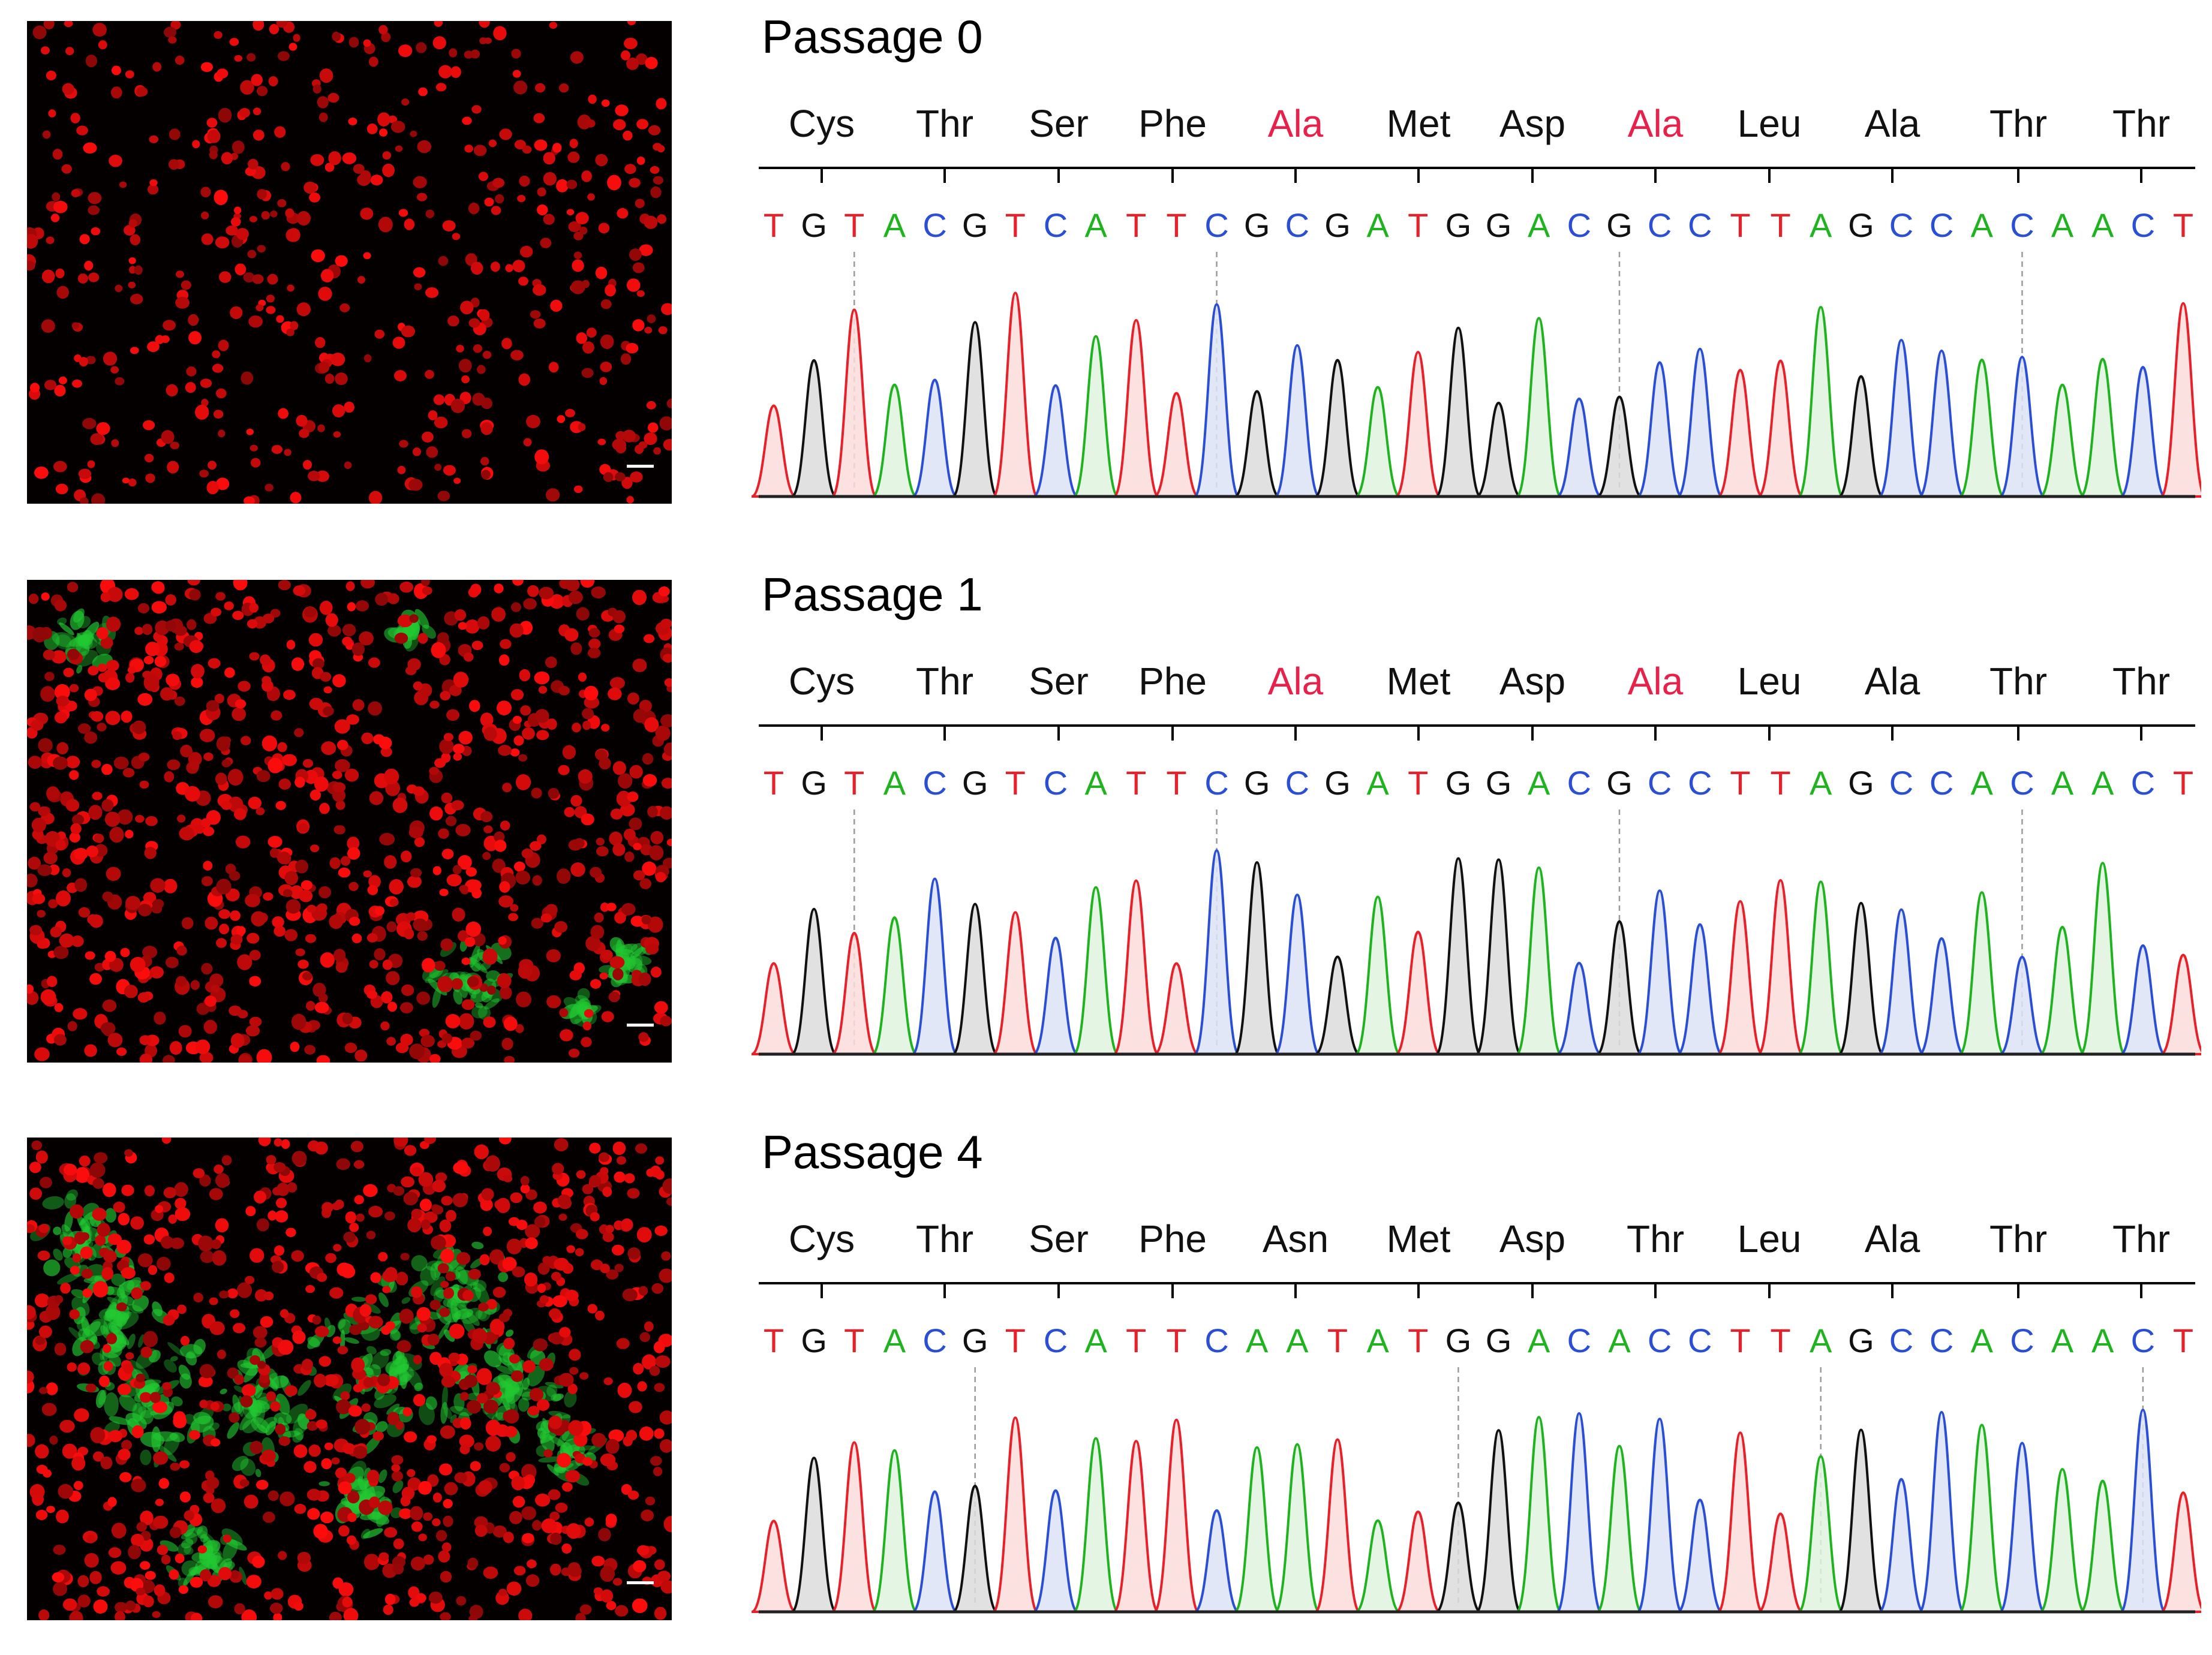 Image resolution: width=2212 pixels, height=1655 pixels. I want to click on amino-acid-label: Met, so click(1419, 682).